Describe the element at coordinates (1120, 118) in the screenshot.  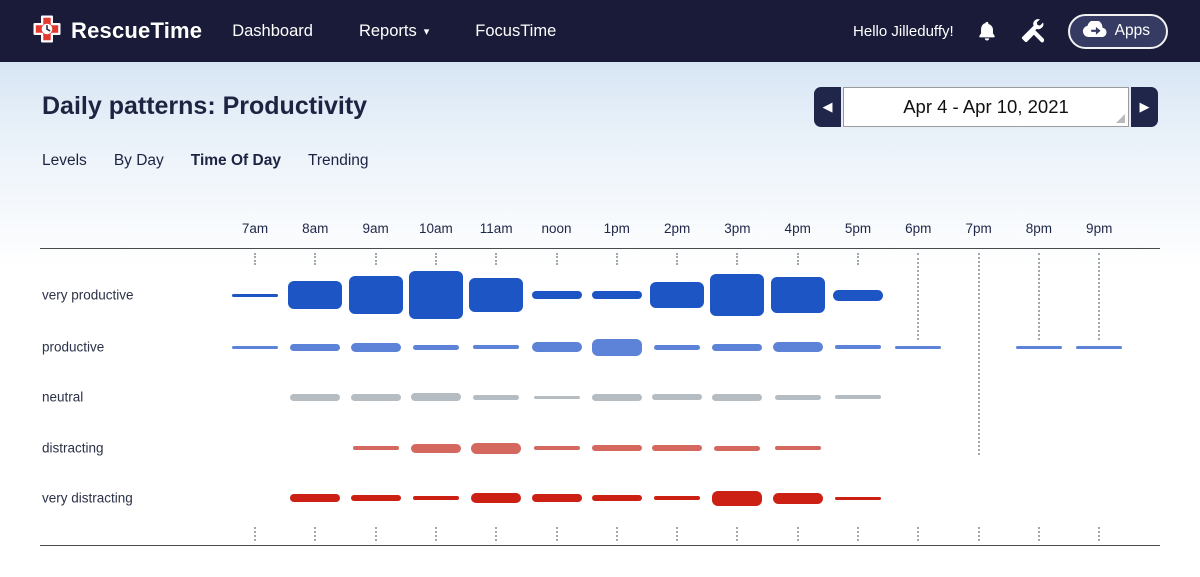
I see `date-field-dropdown-corner-icon` at that location.